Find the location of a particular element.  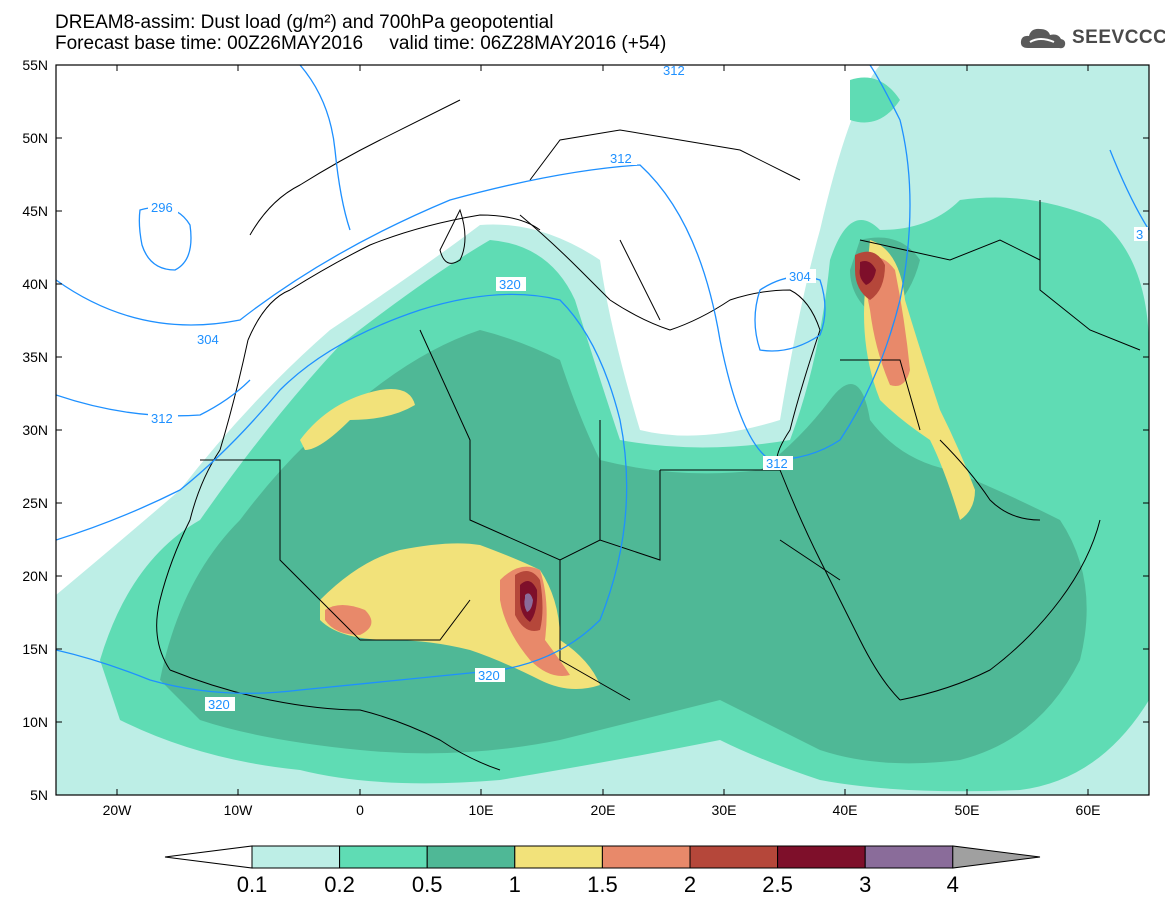

lon-label: 30E is located at coordinates (724, 810).